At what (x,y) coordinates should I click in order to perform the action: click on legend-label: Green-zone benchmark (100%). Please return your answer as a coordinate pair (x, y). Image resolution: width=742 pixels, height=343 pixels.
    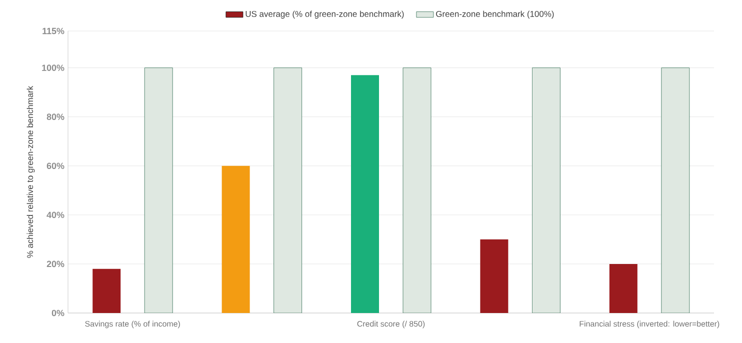
    Looking at the image, I should click on (495, 14).